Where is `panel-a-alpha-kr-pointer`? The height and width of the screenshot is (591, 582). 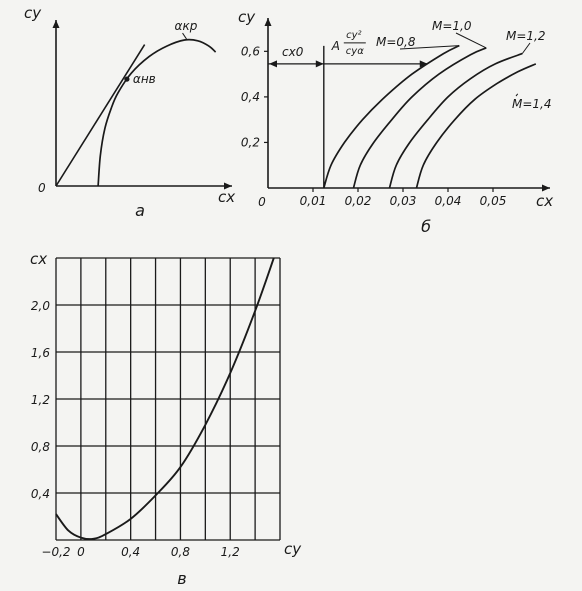
panel-a-alpha-kr-pointer is located at coordinates (184, 36).